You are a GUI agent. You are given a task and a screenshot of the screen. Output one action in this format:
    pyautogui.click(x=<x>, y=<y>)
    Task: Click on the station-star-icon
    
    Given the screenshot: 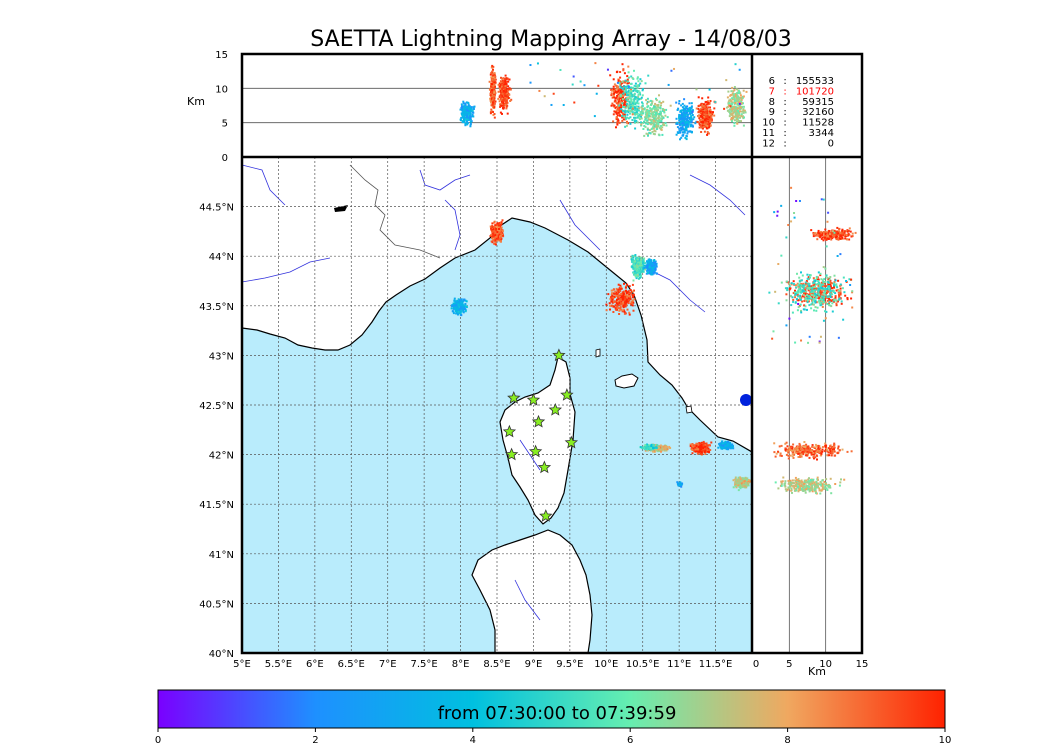 What is the action you would take?
    pyautogui.click(x=535, y=451)
    